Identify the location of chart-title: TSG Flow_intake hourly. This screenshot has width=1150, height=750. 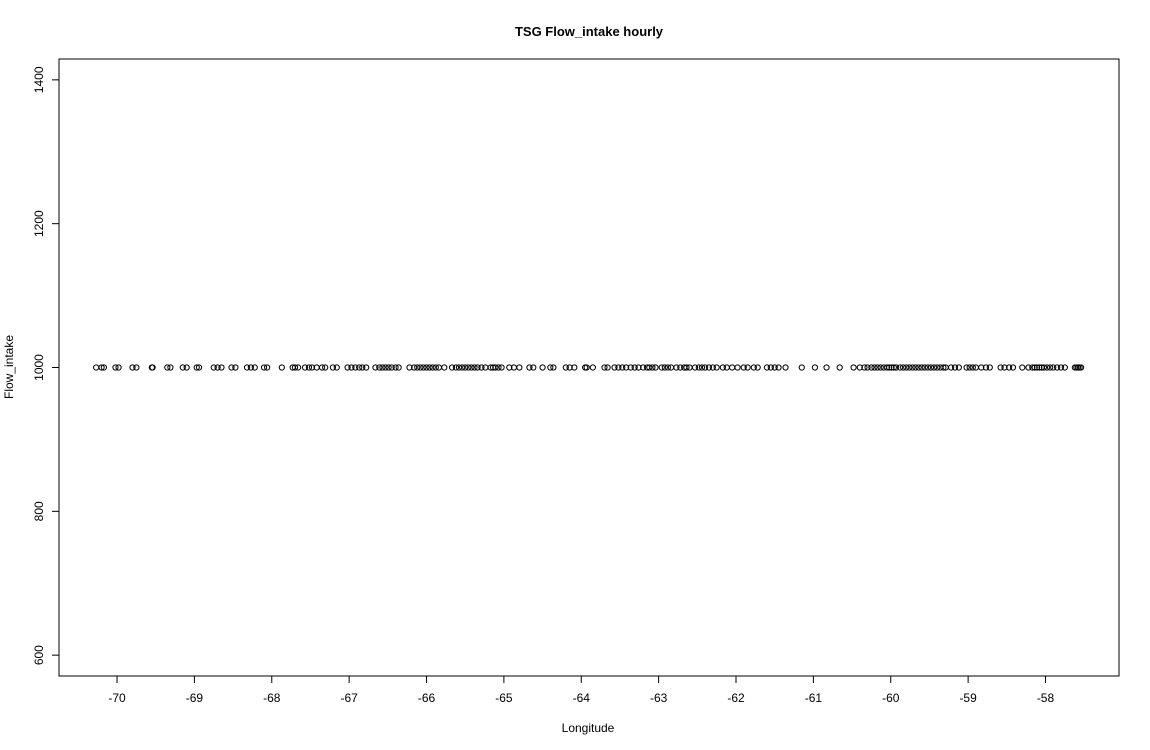
(589, 31).